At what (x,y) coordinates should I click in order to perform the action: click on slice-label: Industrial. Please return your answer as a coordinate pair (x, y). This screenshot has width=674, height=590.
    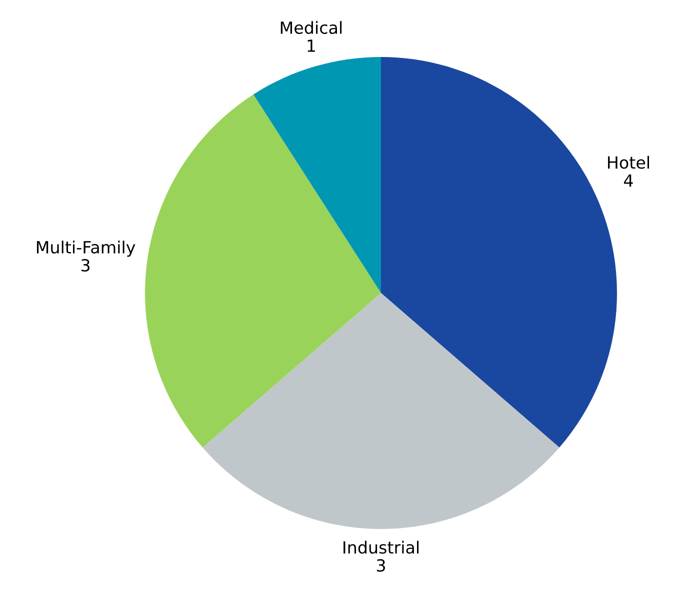
    Looking at the image, I should click on (381, 547).